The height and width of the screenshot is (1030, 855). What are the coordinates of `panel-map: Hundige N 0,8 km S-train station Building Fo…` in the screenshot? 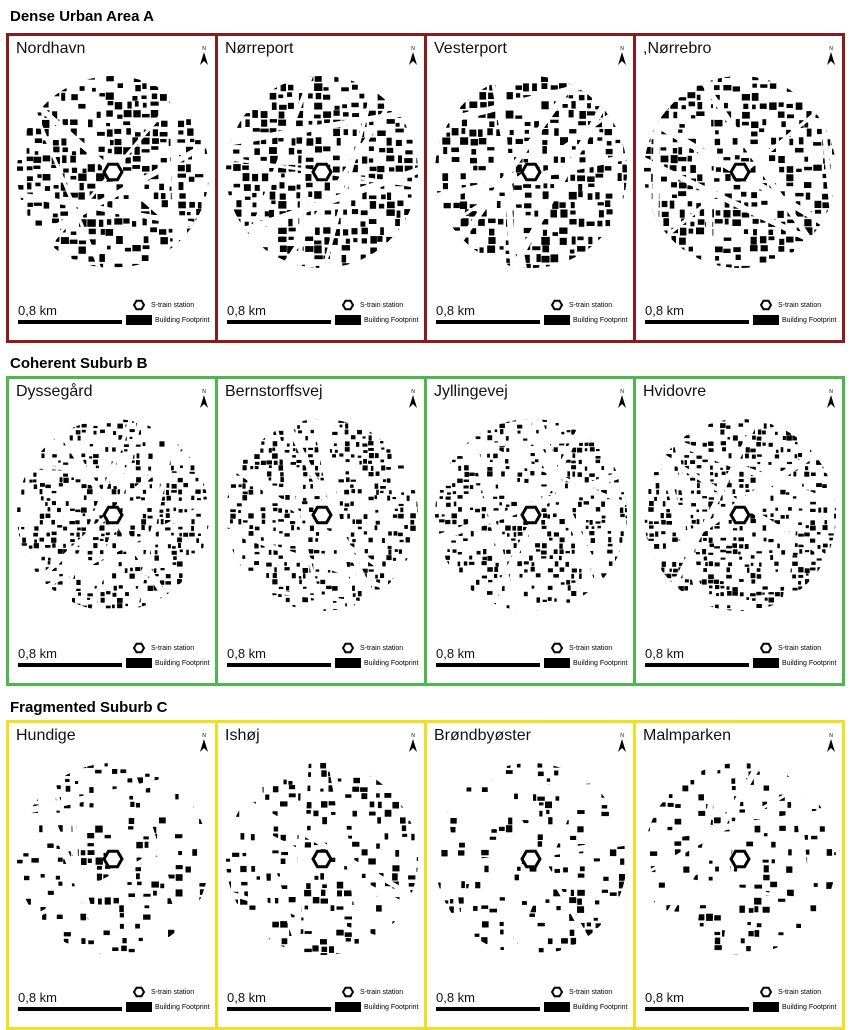 It's located at (112, 875).